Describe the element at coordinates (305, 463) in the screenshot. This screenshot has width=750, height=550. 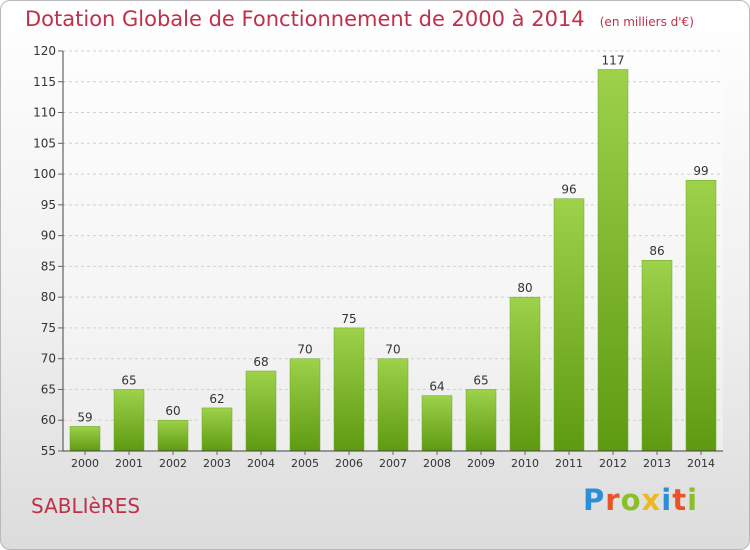
I see `x-tick-label: 2005` at that location.